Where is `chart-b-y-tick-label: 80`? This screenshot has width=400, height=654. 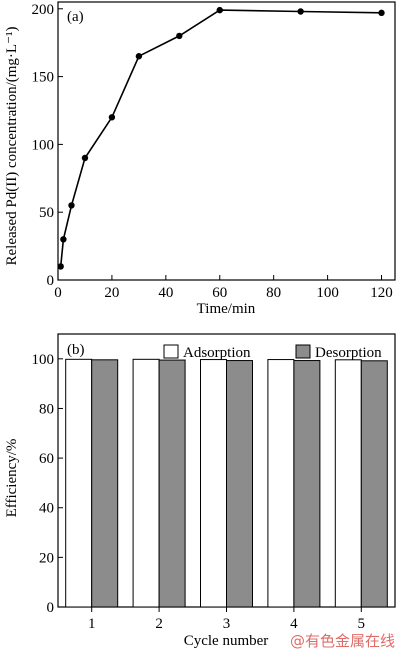
chart-b-y-tick-label: 80 is located at coordinates (46, 409).